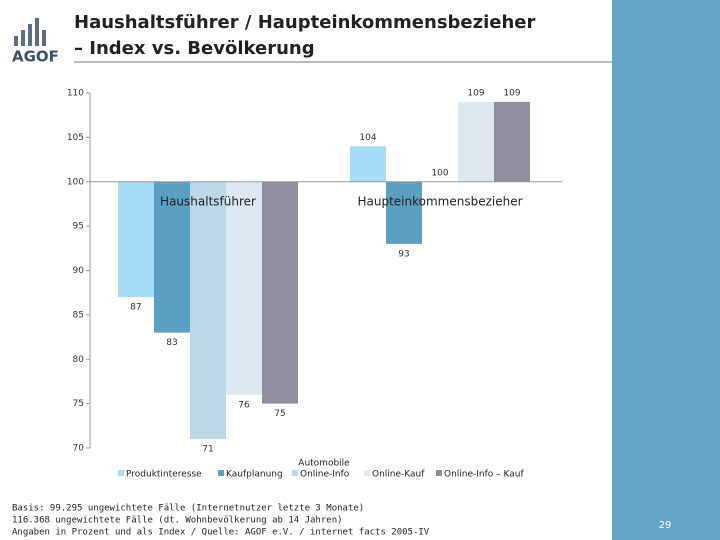 The width and height of the screenshot is (720, 540). I want to click on value-label: 71, so click(207, 450).